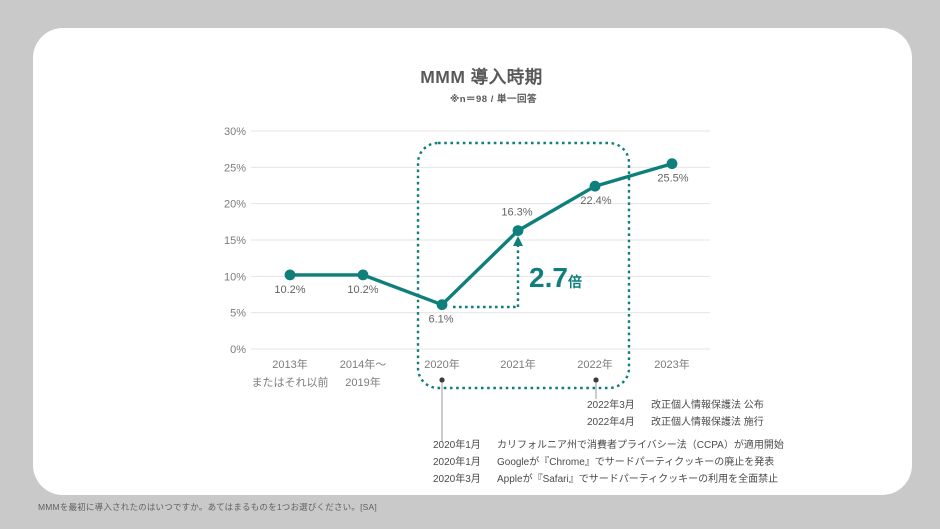 This screenshot has width=940, height=529. What do you see at coordinates (555, 277) in the screenshot?
I see `multiplier-label: 2.7倍` at bounding box center [555, 277].